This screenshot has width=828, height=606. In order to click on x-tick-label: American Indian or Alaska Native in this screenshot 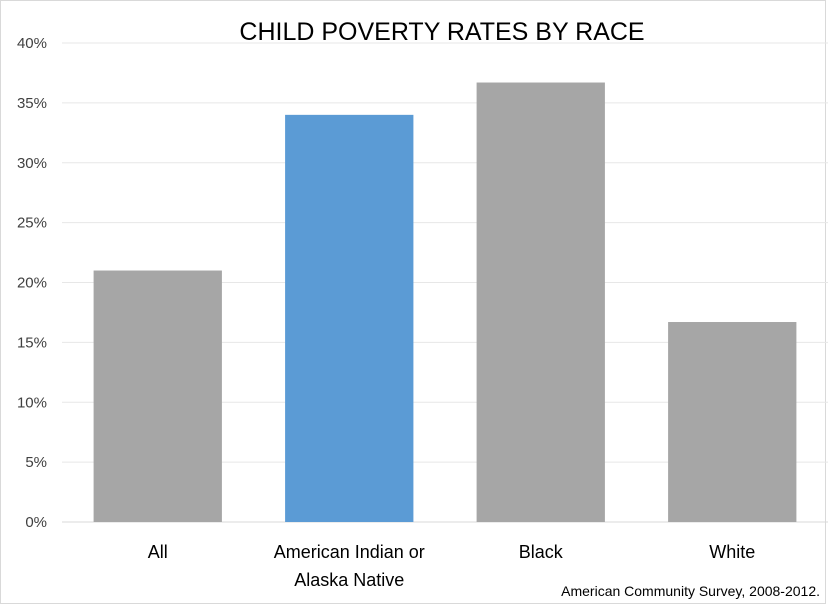, I will do `click(349, 566)`.